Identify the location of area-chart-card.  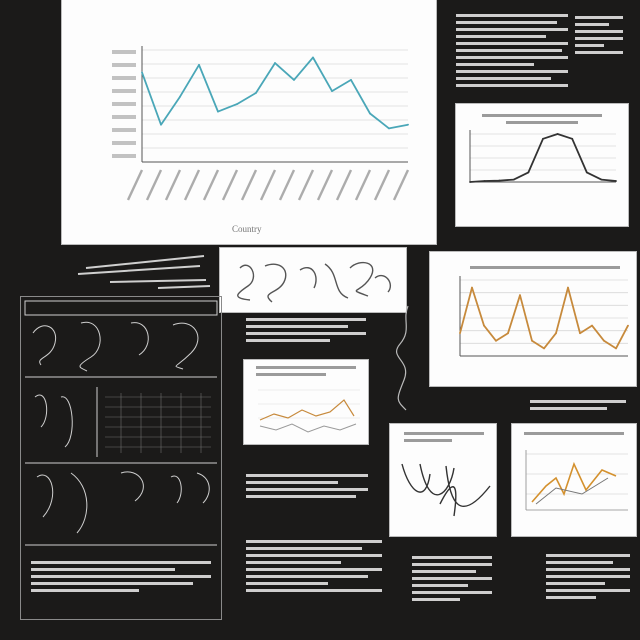
(306, 402).